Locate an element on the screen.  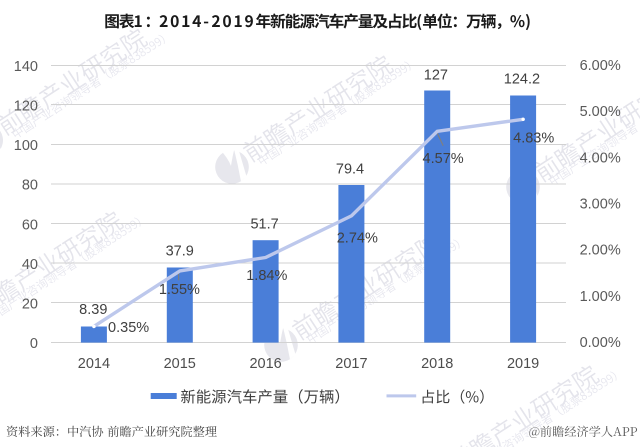
svg-text: 37.9 is located at coordinates (180, 251).